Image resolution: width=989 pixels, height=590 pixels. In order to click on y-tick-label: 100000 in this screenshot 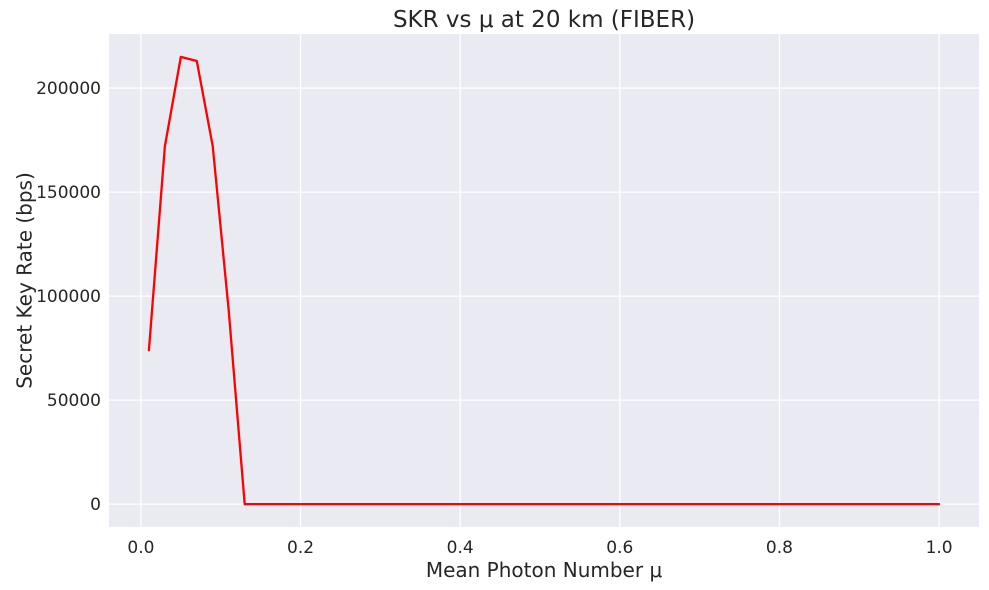, I will do `click(68, 297)`.